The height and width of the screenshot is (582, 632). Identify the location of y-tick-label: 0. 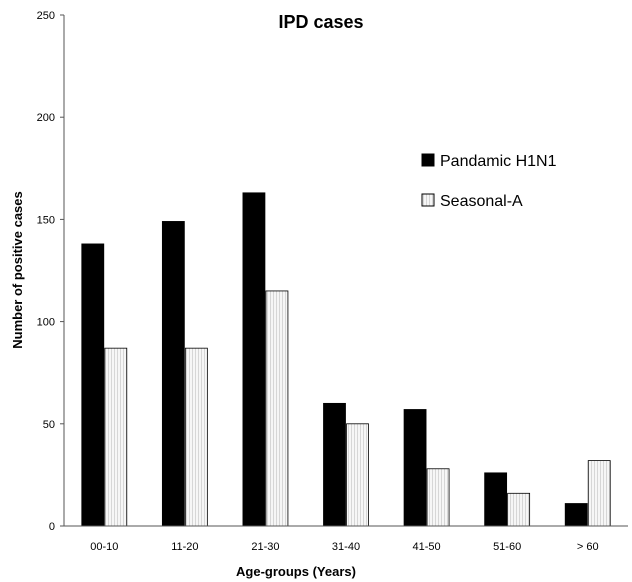
(52, 527).